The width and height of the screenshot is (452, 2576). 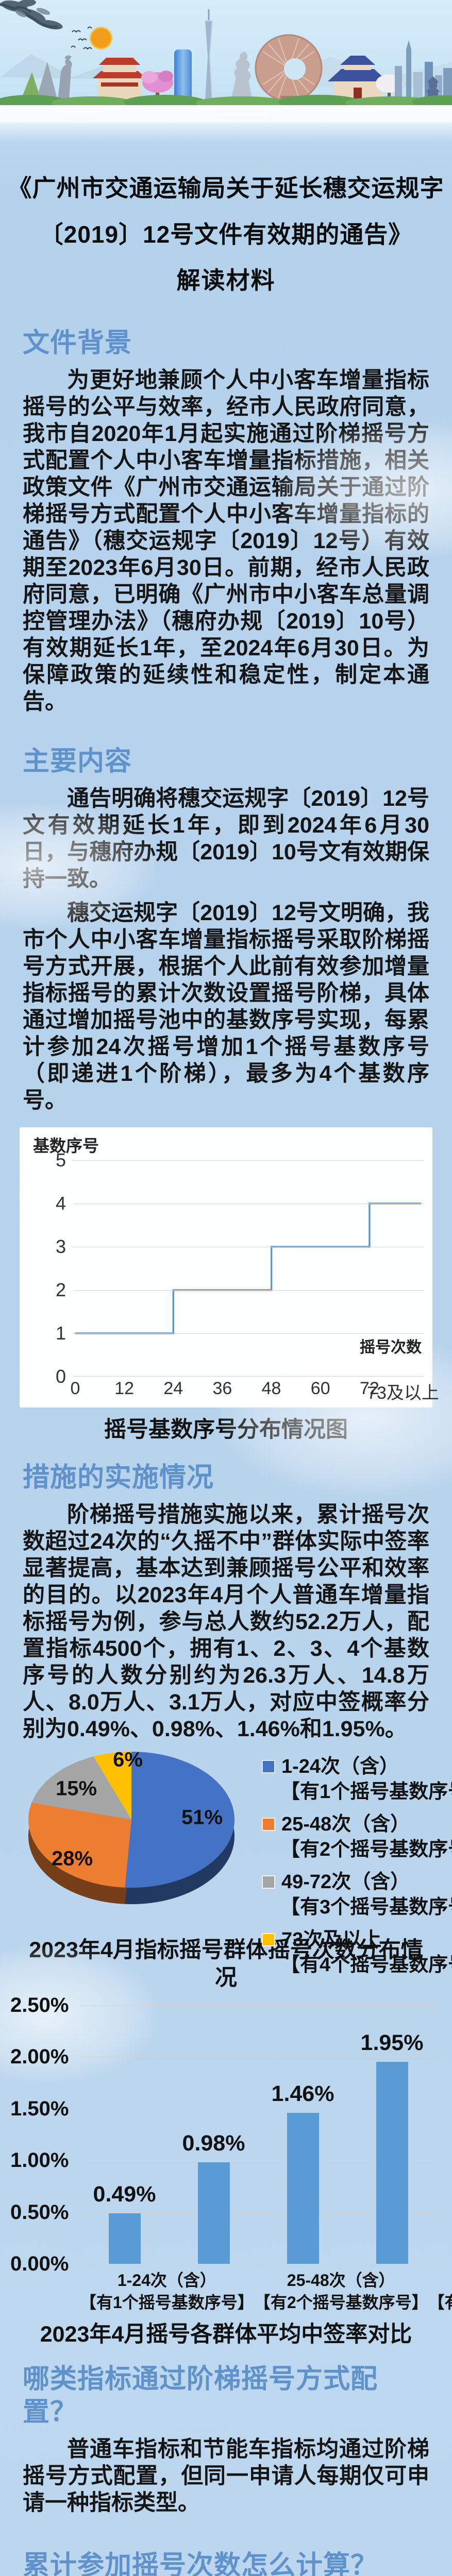 What do you see at coordinates (320, 1388) in the screenshot?
I see `x-tick-label: 60` at bounding box center [320, 1388].